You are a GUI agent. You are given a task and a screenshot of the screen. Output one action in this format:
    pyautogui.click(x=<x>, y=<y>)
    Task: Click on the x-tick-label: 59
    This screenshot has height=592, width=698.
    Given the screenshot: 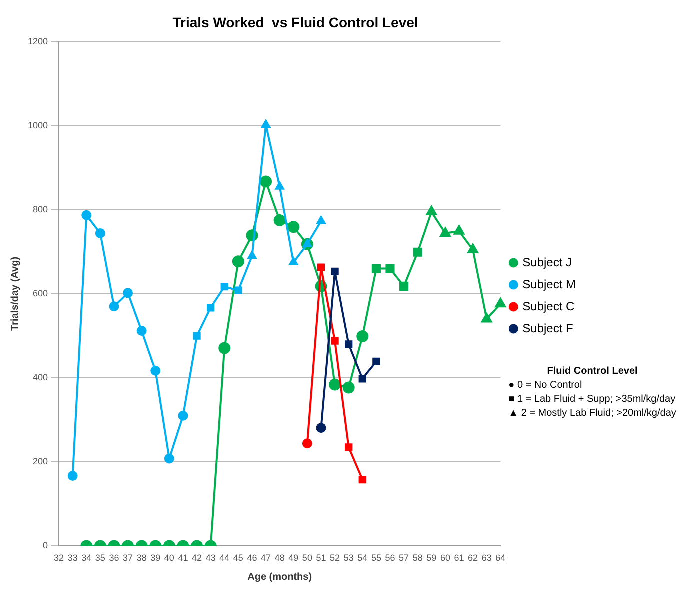 What is the action you would take?
    pyautogui.click(x=431, y=558)
    